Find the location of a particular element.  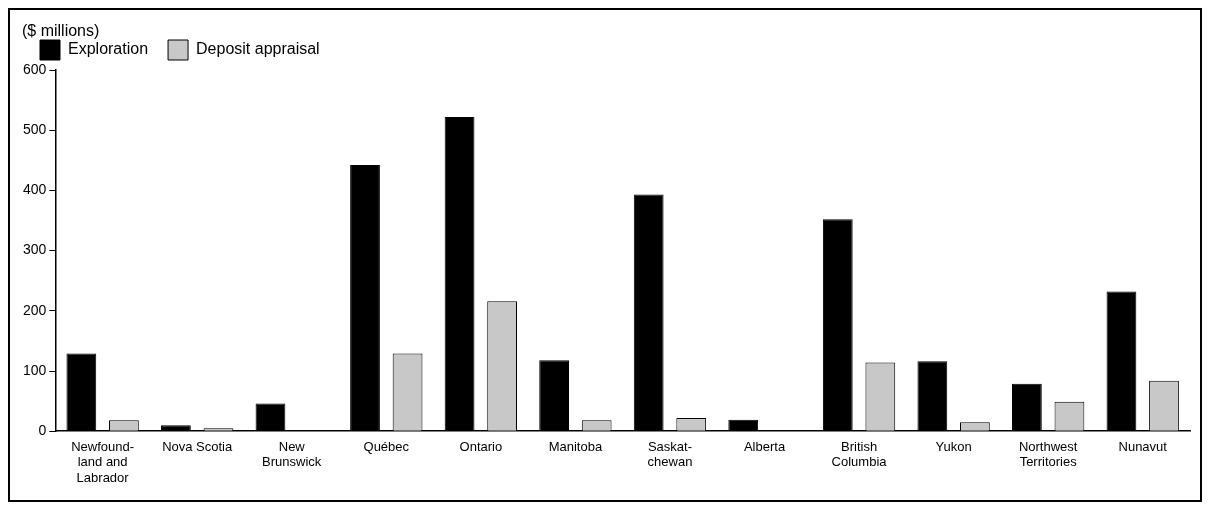

x-tick-label: New Brunswick is located at coordinates (292, 454).